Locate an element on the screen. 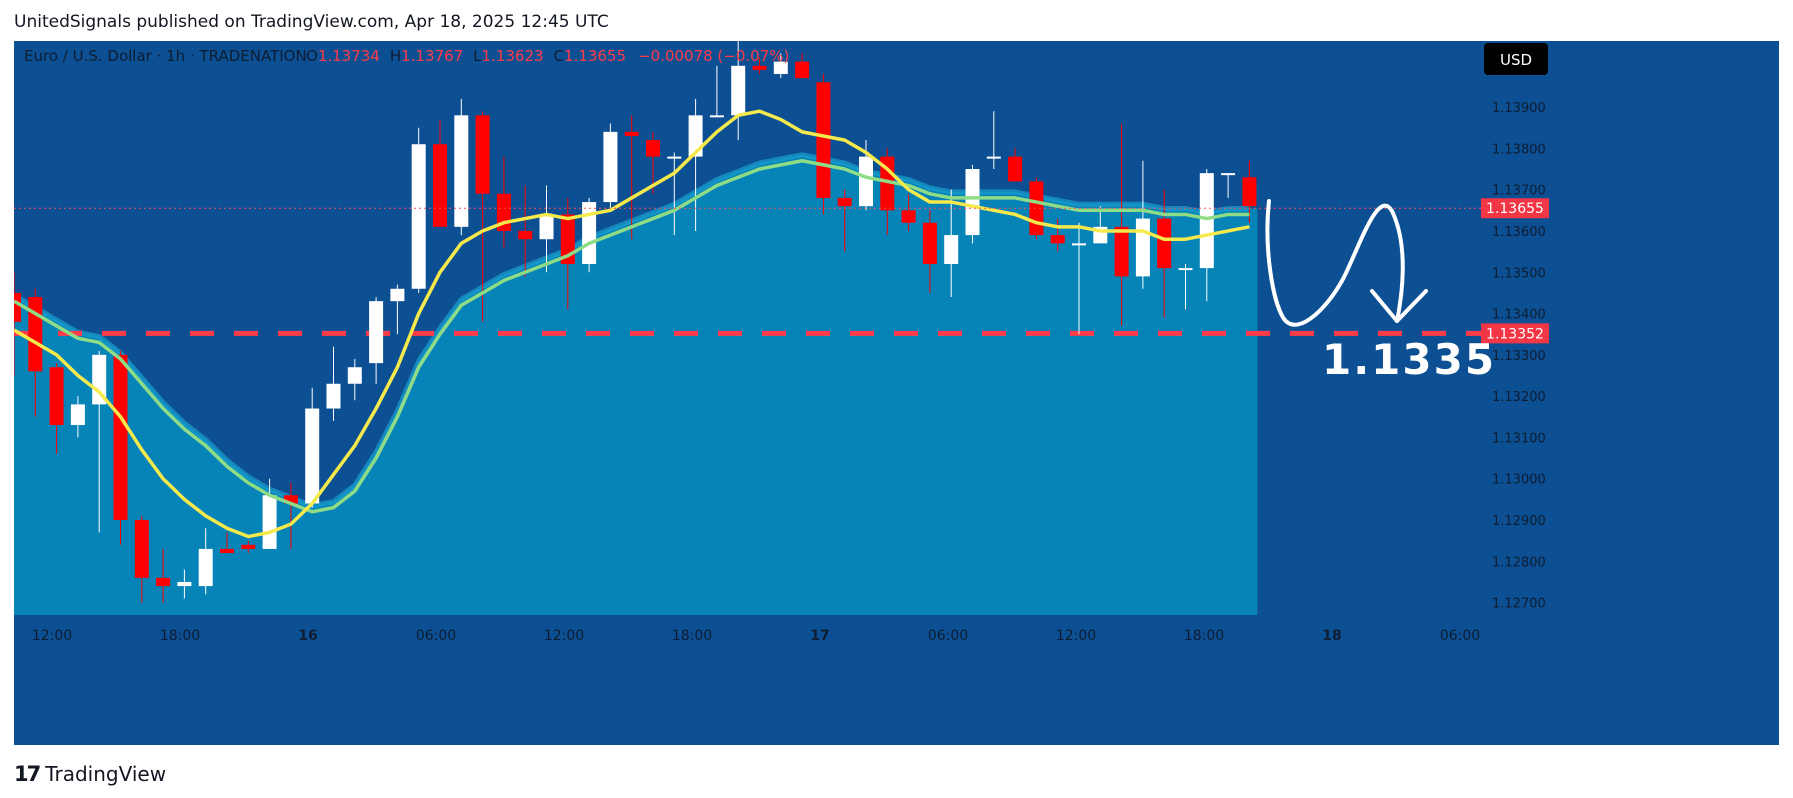 This screenshot has height=798, width=1793. legend-close-value: 1.13655 is located at coordinates (595, 56).